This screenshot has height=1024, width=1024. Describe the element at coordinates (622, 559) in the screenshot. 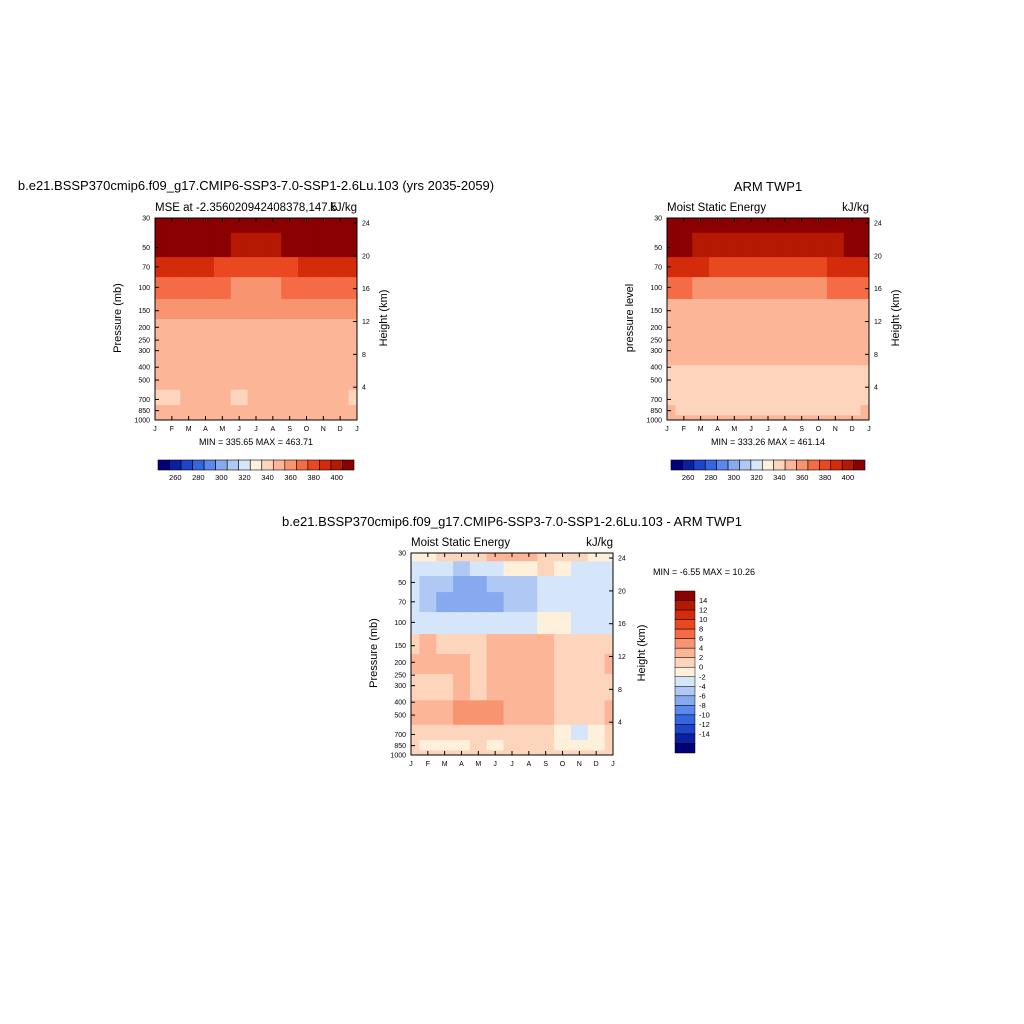

I see `y2-tick-label: 24` at that location.